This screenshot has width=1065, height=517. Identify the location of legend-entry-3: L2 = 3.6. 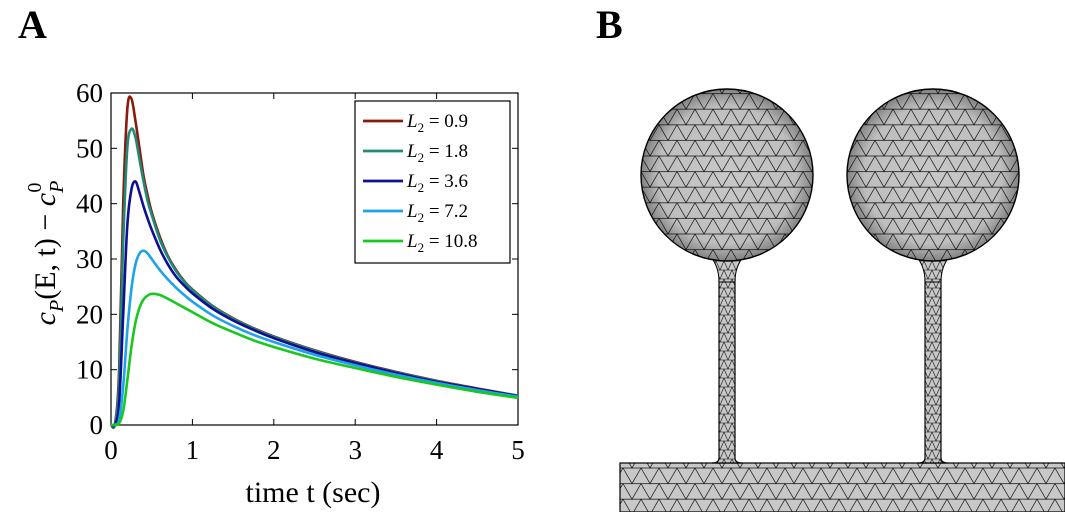
(437, 183).